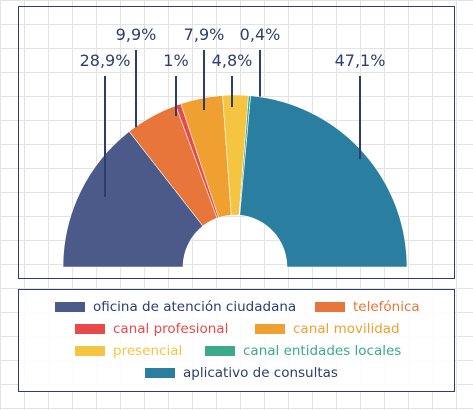  What do you see at coordinates (386, 307) in the screenshot?
I see `legend-label-telefonica: telefónica` at bounding box center [386, 307].